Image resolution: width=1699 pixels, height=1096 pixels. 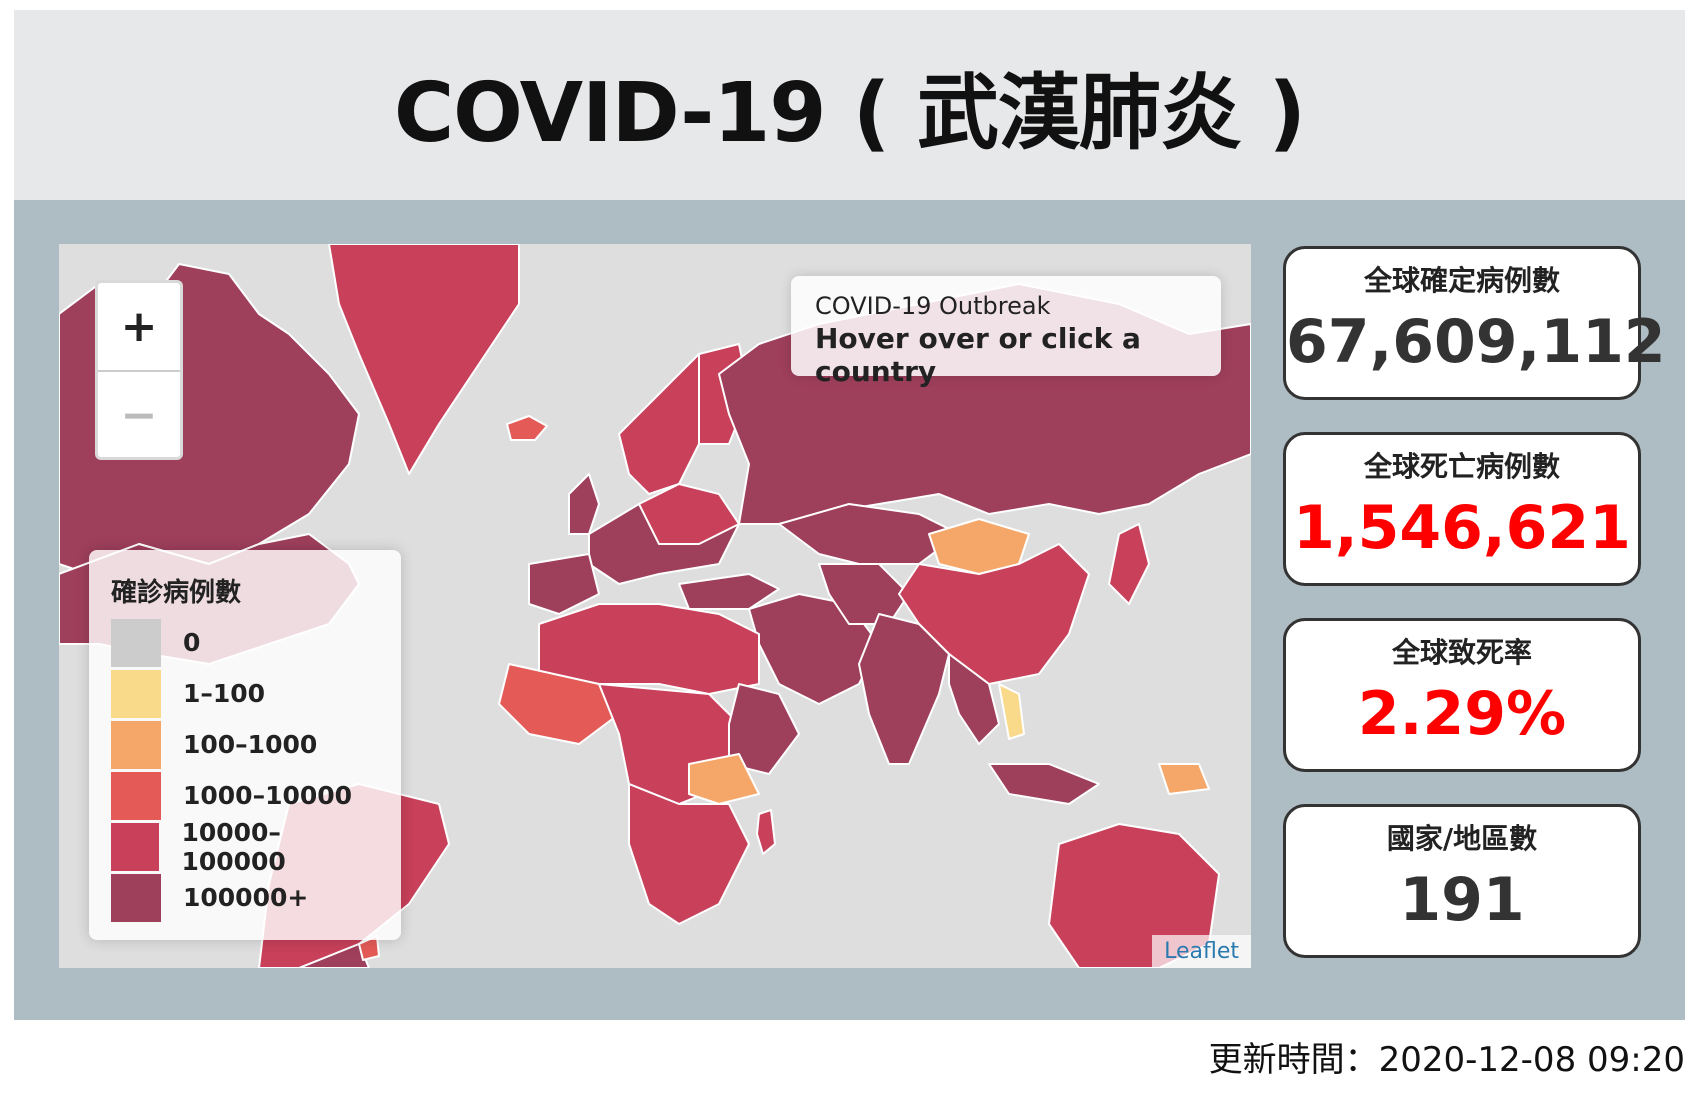 I want to click on countries-label: 國家/地區數, so click(x=1462, y=838).